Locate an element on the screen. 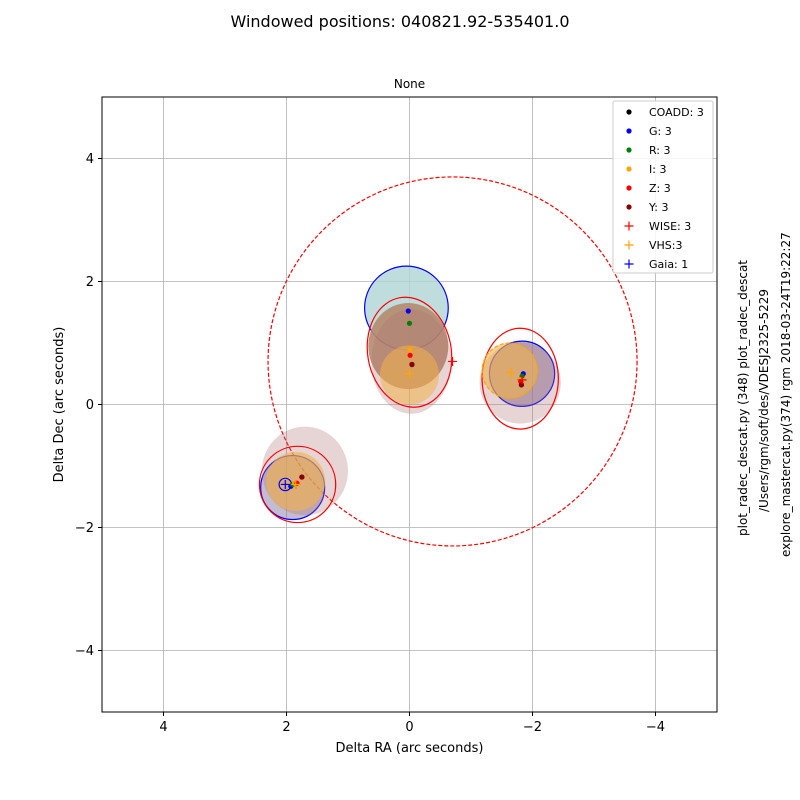 This screenshot has height=800, width=800. legend-y-label: Y: 3 is located at coordinates (658, 207).